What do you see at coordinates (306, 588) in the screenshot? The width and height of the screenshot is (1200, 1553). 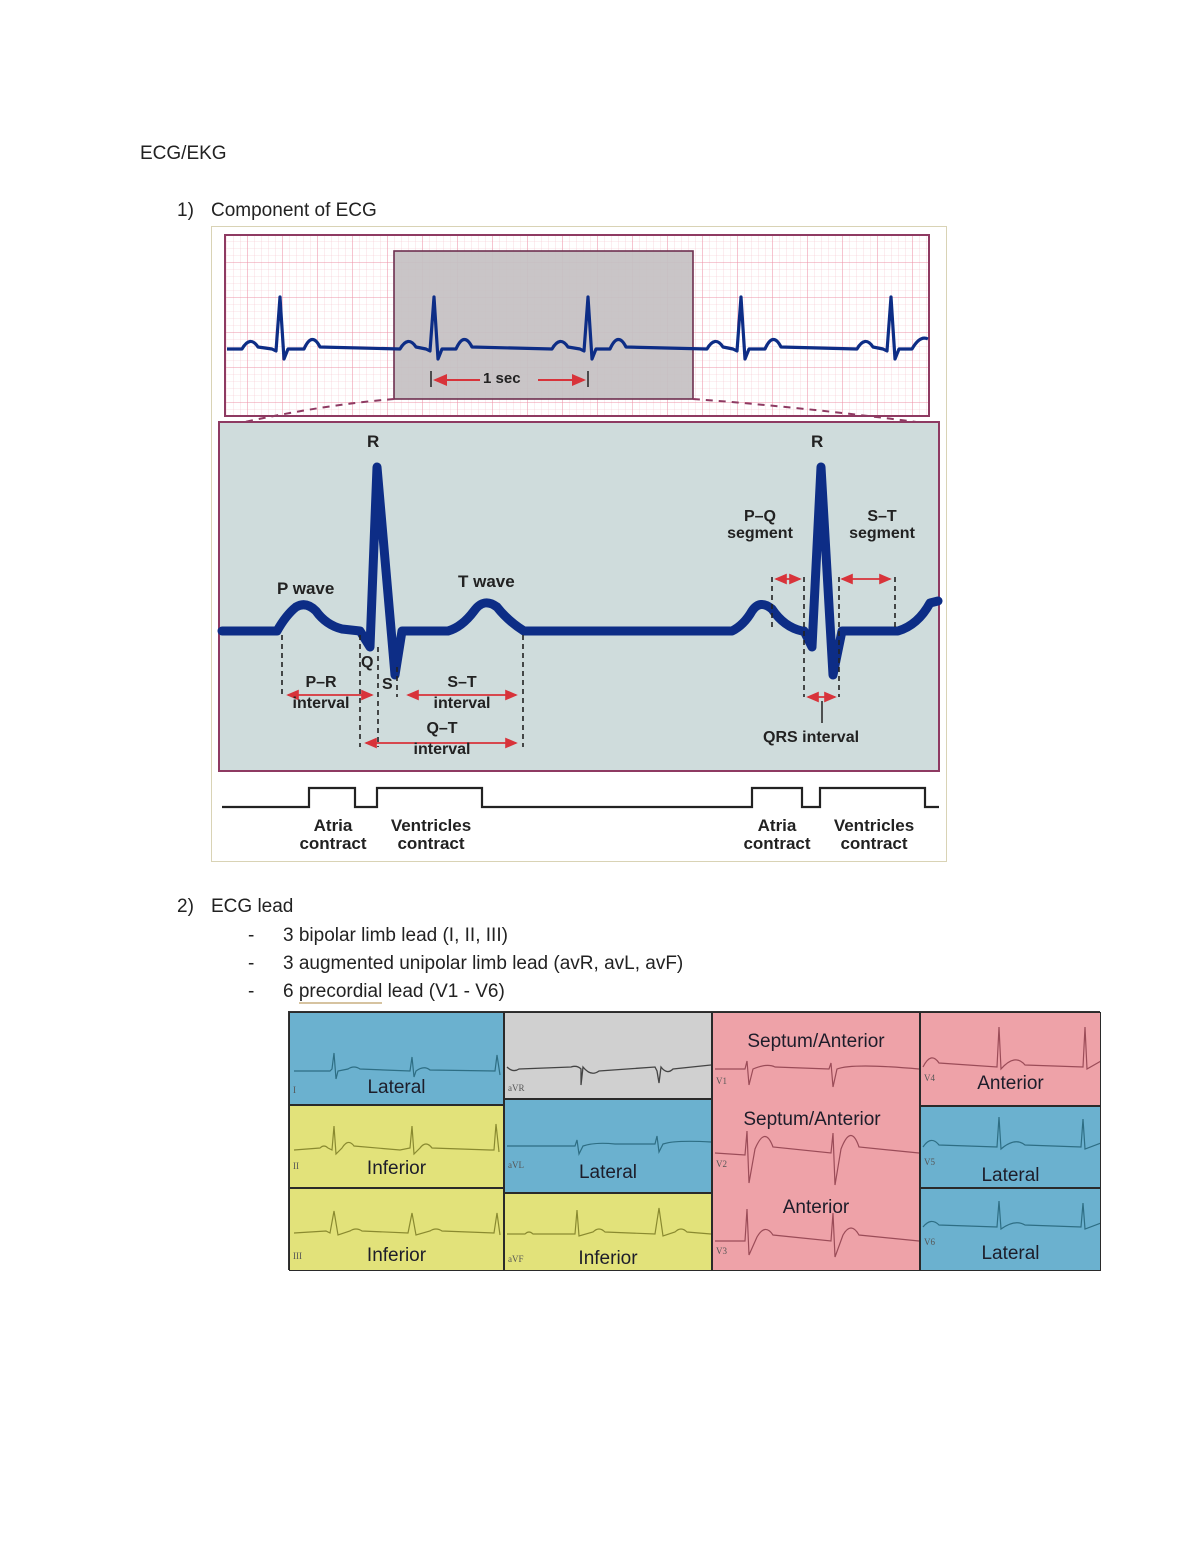 I see `p-wave-label: P wave` at bounding box center [306, 588].